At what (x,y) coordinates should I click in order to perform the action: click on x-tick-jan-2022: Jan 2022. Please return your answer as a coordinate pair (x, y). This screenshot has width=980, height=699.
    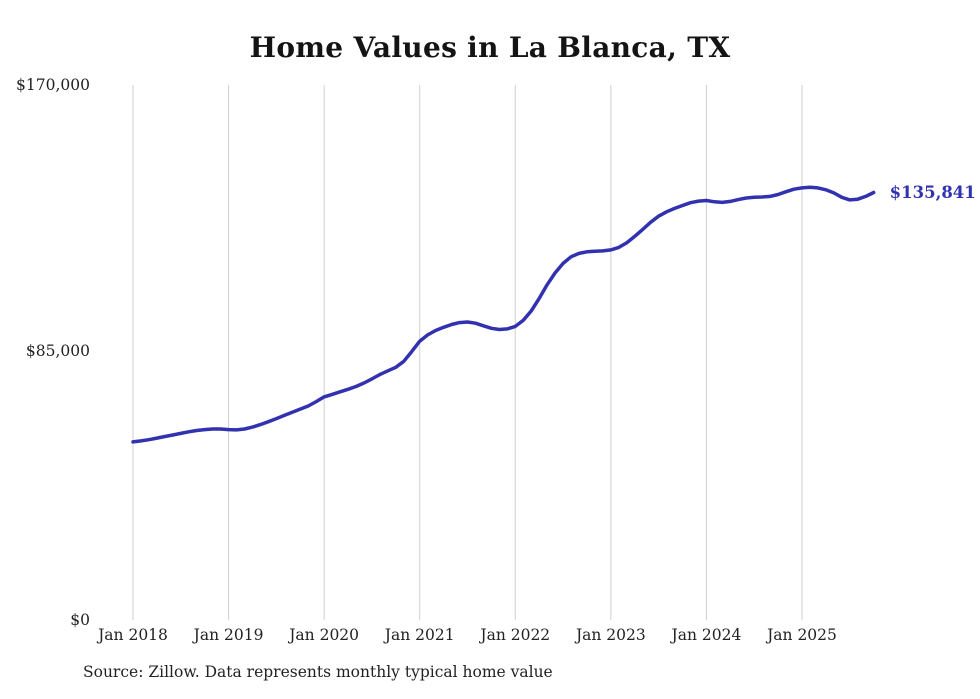
    Looking at the image, I should click on (515, 635).